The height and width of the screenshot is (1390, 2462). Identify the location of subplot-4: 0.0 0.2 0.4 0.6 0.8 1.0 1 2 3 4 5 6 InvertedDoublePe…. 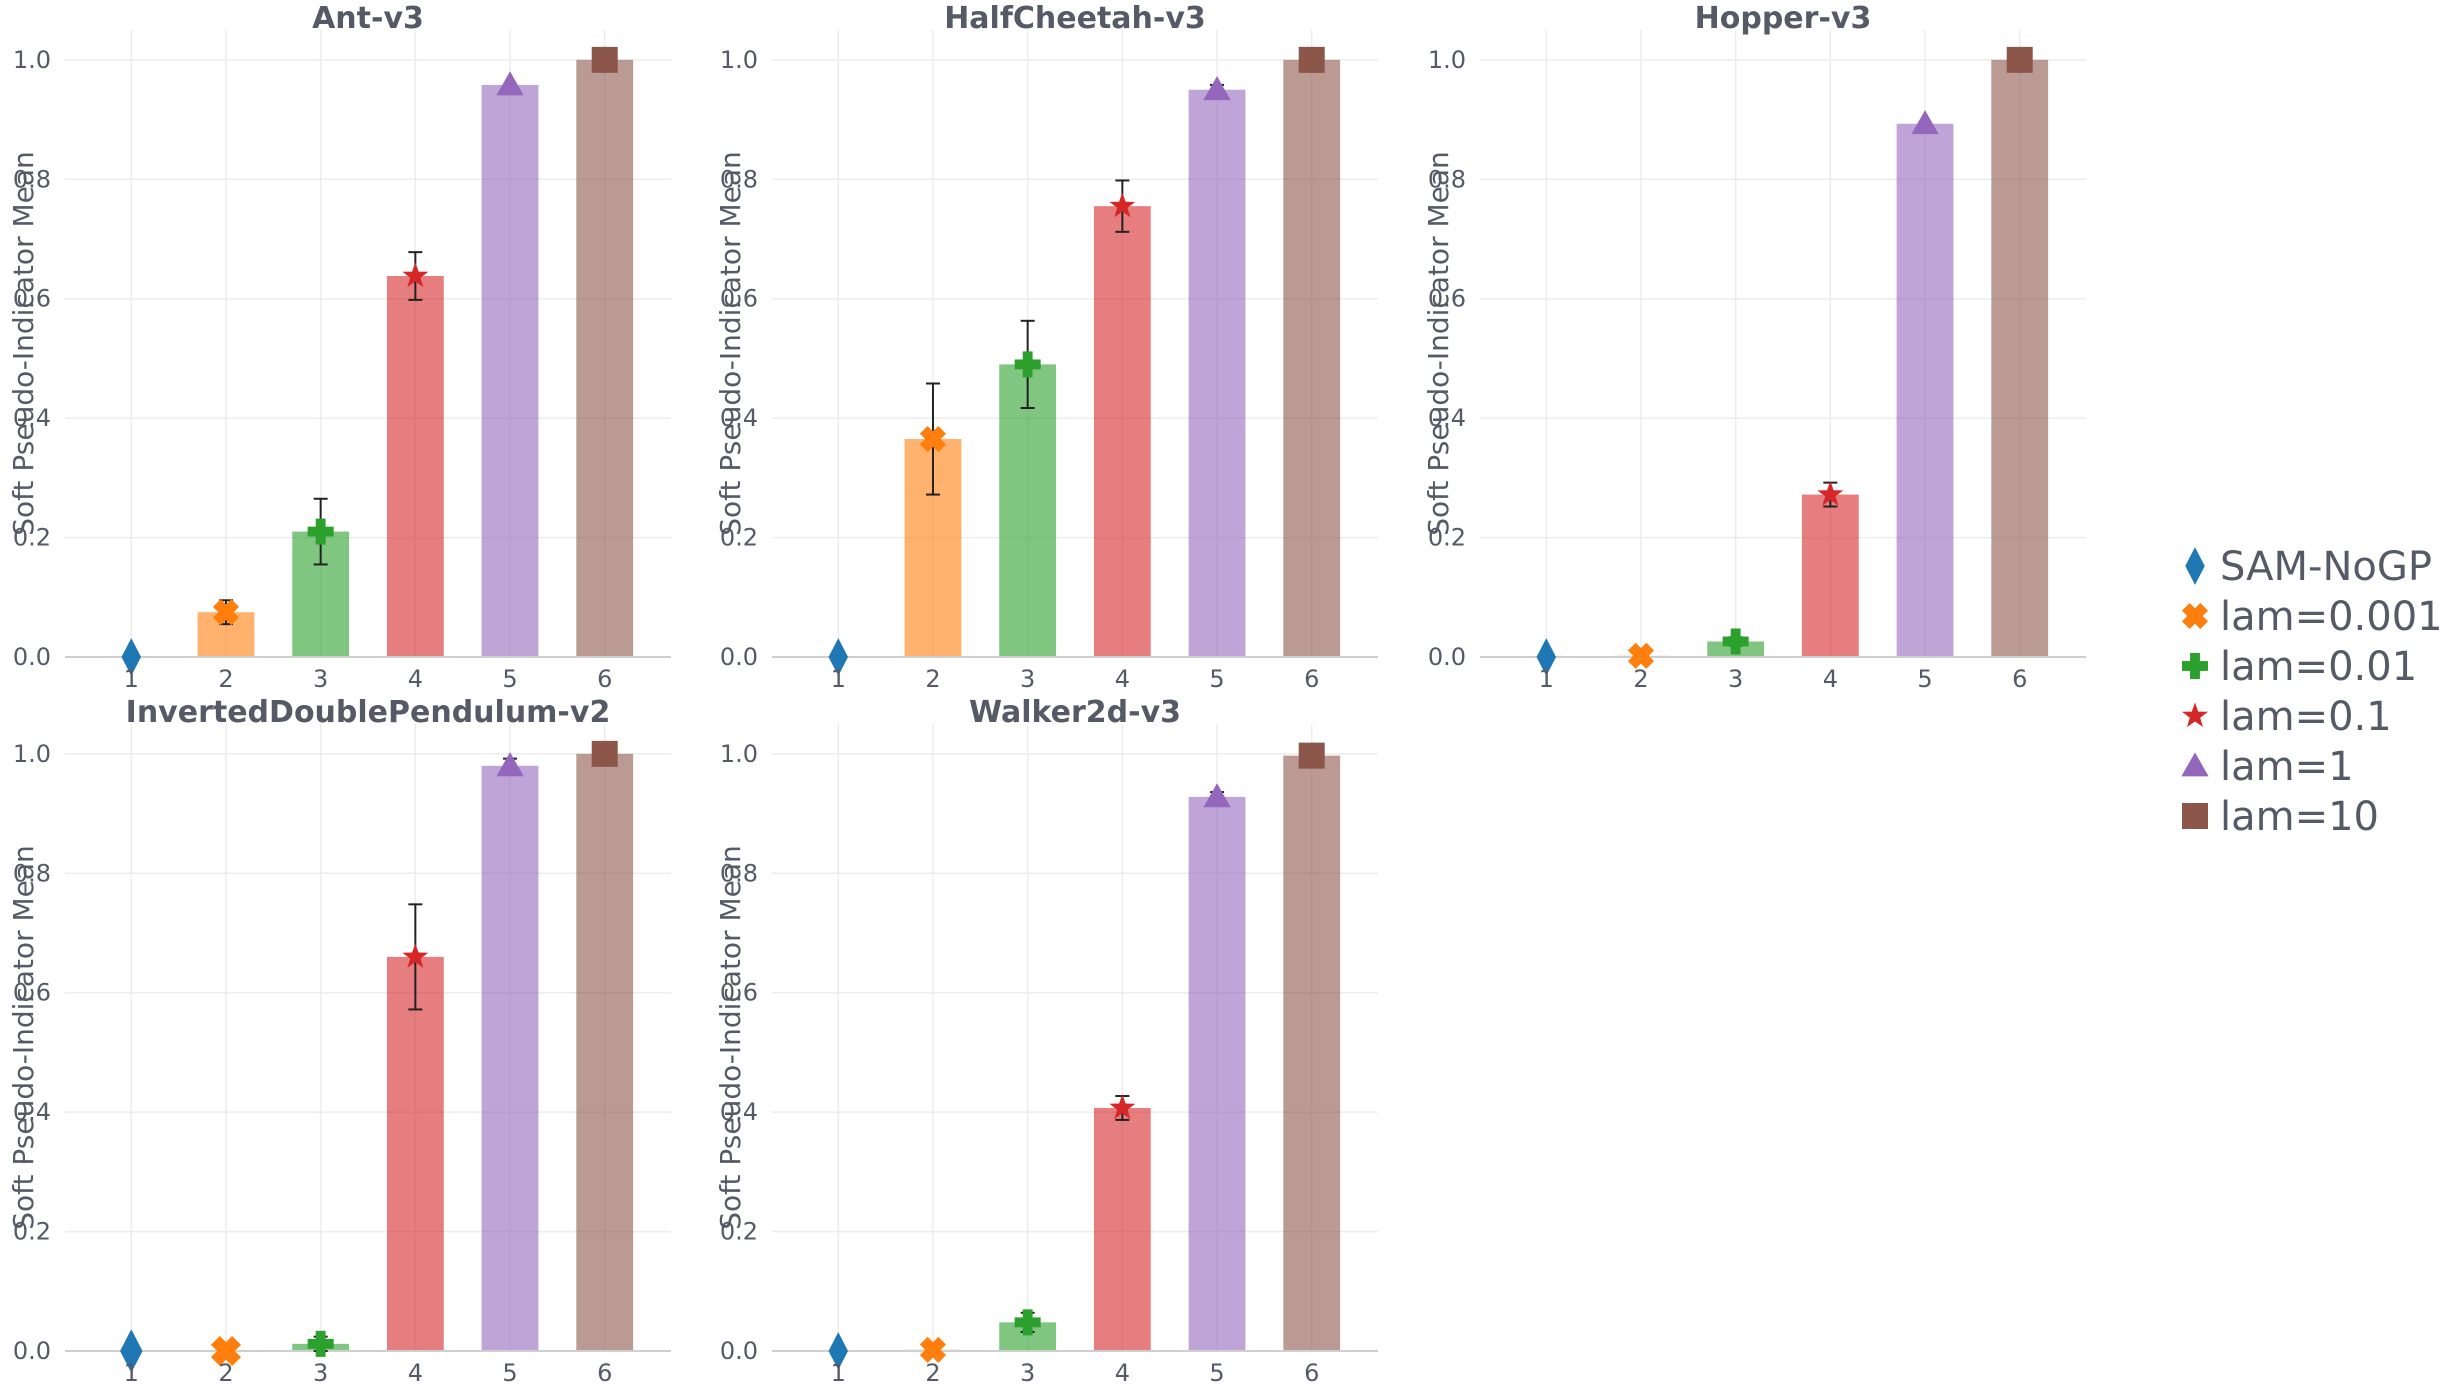
(339, 1041).